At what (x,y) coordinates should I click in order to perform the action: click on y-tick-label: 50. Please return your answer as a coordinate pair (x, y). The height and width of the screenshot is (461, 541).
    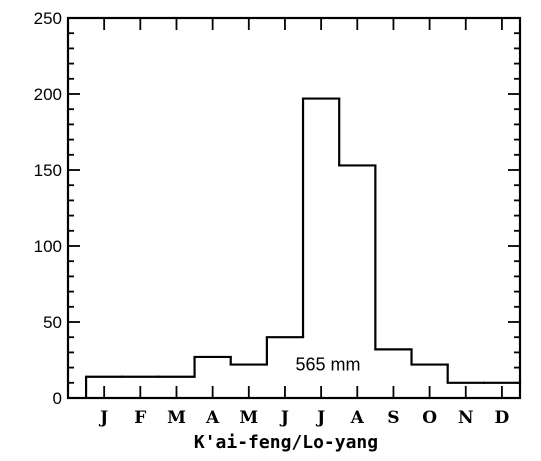
    Looking at the image, I should click on (52, 322).